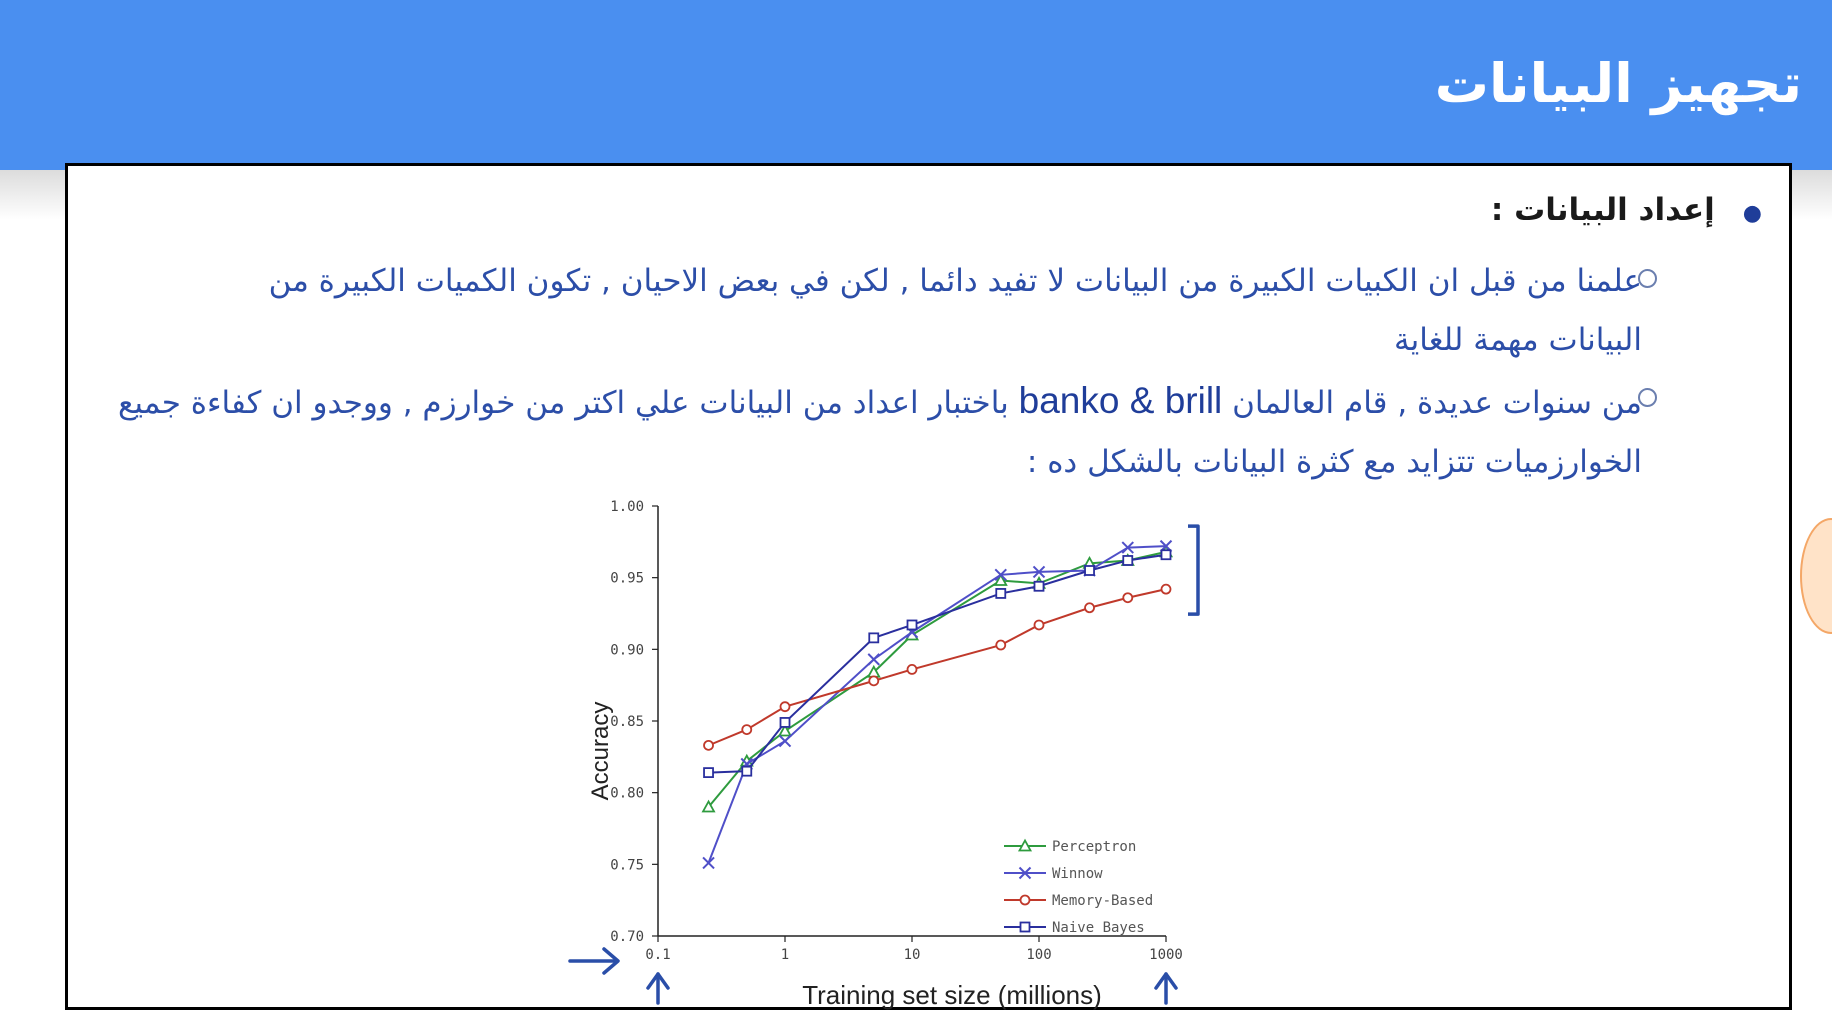 This screenshot has width=1832, height=1024. I want to click on side-tab-handle, so click(1816, 576).